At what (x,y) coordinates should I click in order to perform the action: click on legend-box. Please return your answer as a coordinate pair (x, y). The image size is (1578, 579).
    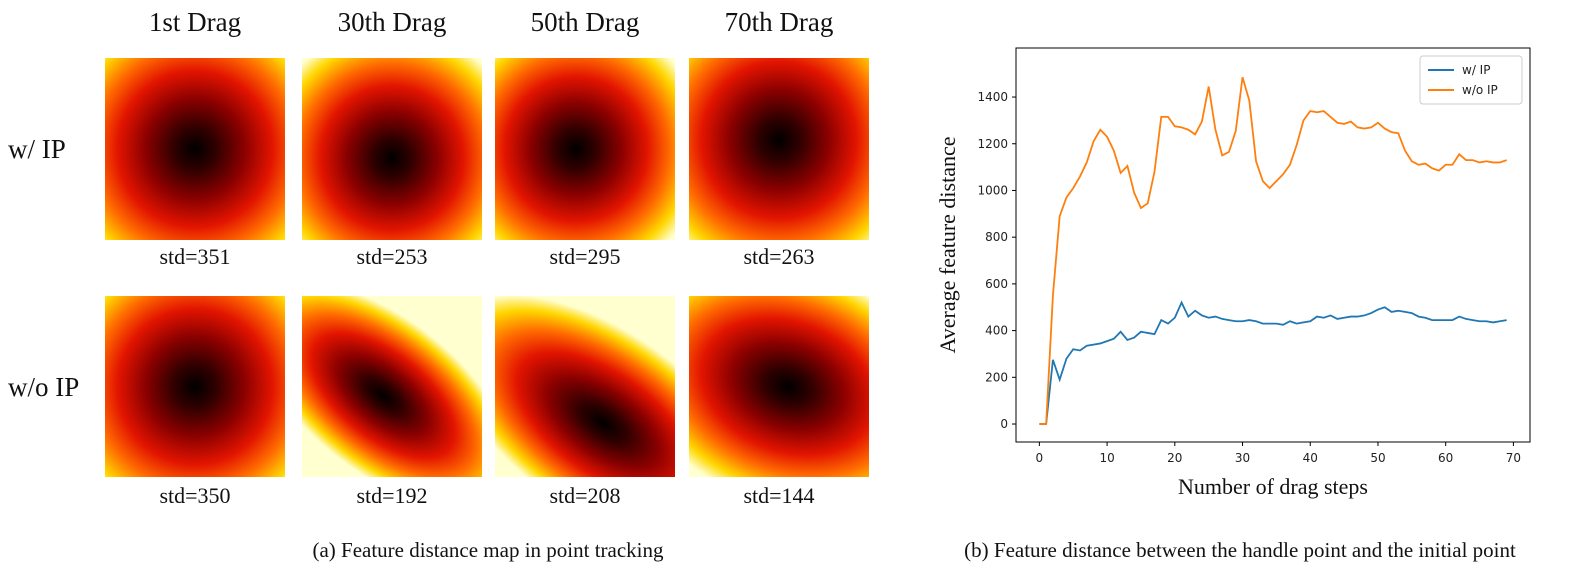
    Looking at the image, I should click on (1471, 80).